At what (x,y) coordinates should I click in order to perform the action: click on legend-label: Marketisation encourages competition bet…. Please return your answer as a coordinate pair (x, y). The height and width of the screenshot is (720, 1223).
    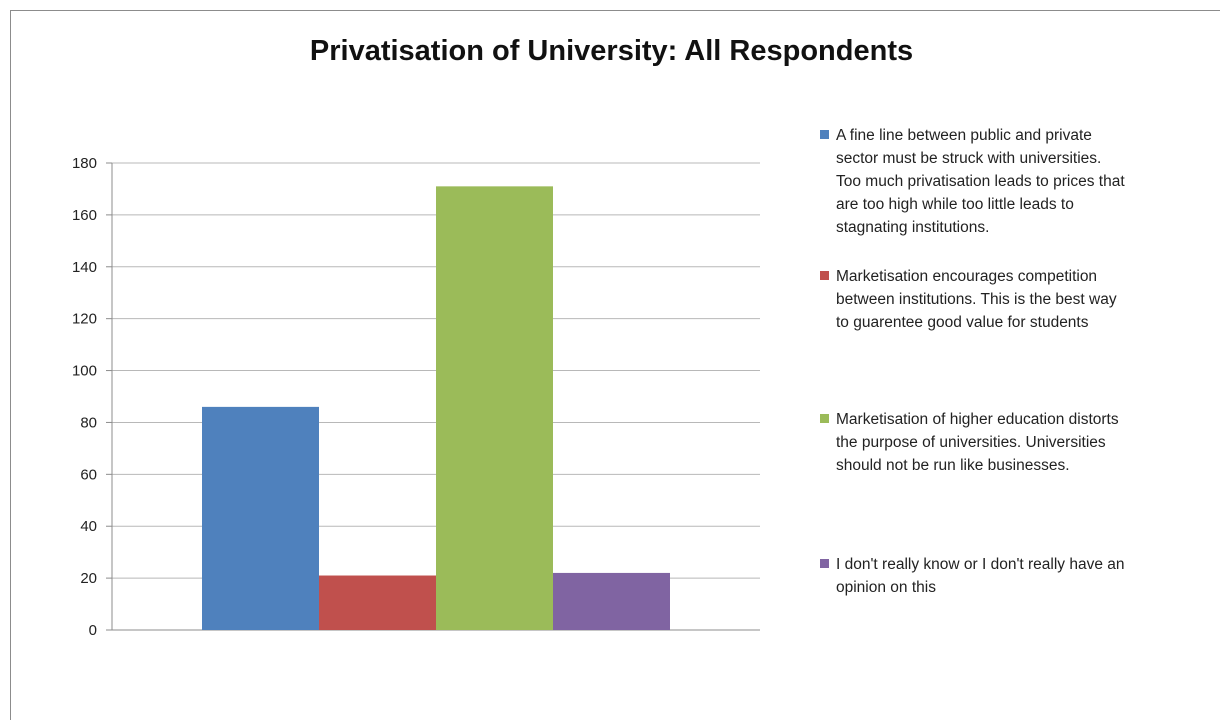
    Looking at the image, I should click on (976, 299).